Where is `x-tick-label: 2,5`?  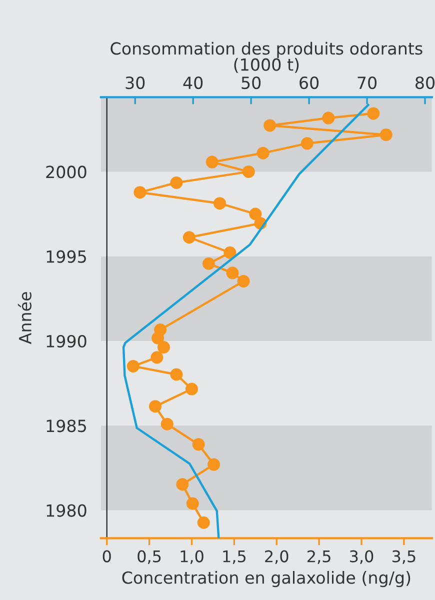 x-tick-label: 2,5 is located at coordinates (319, 557).